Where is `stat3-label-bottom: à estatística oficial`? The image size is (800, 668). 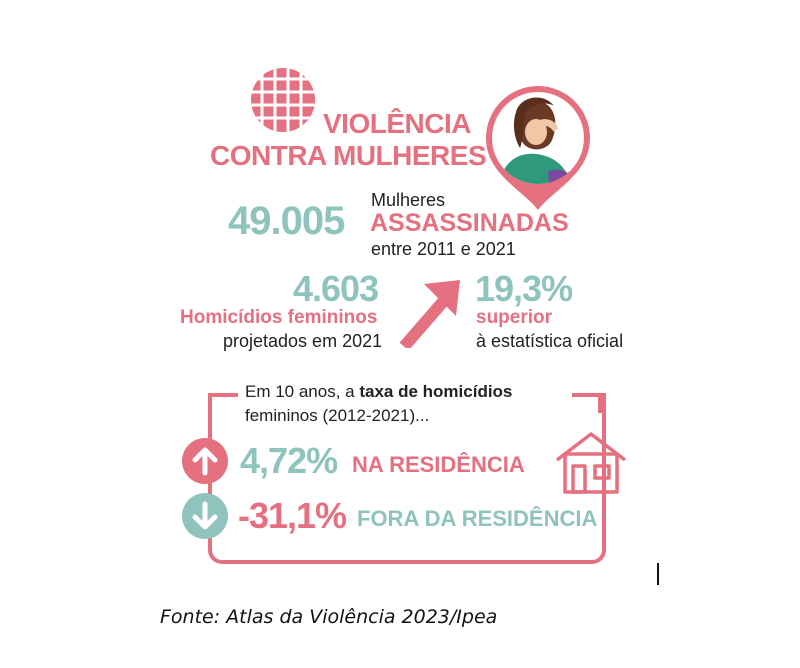
stat3-label-bottom: à estatística oficial is located at coordinates (550, 341).